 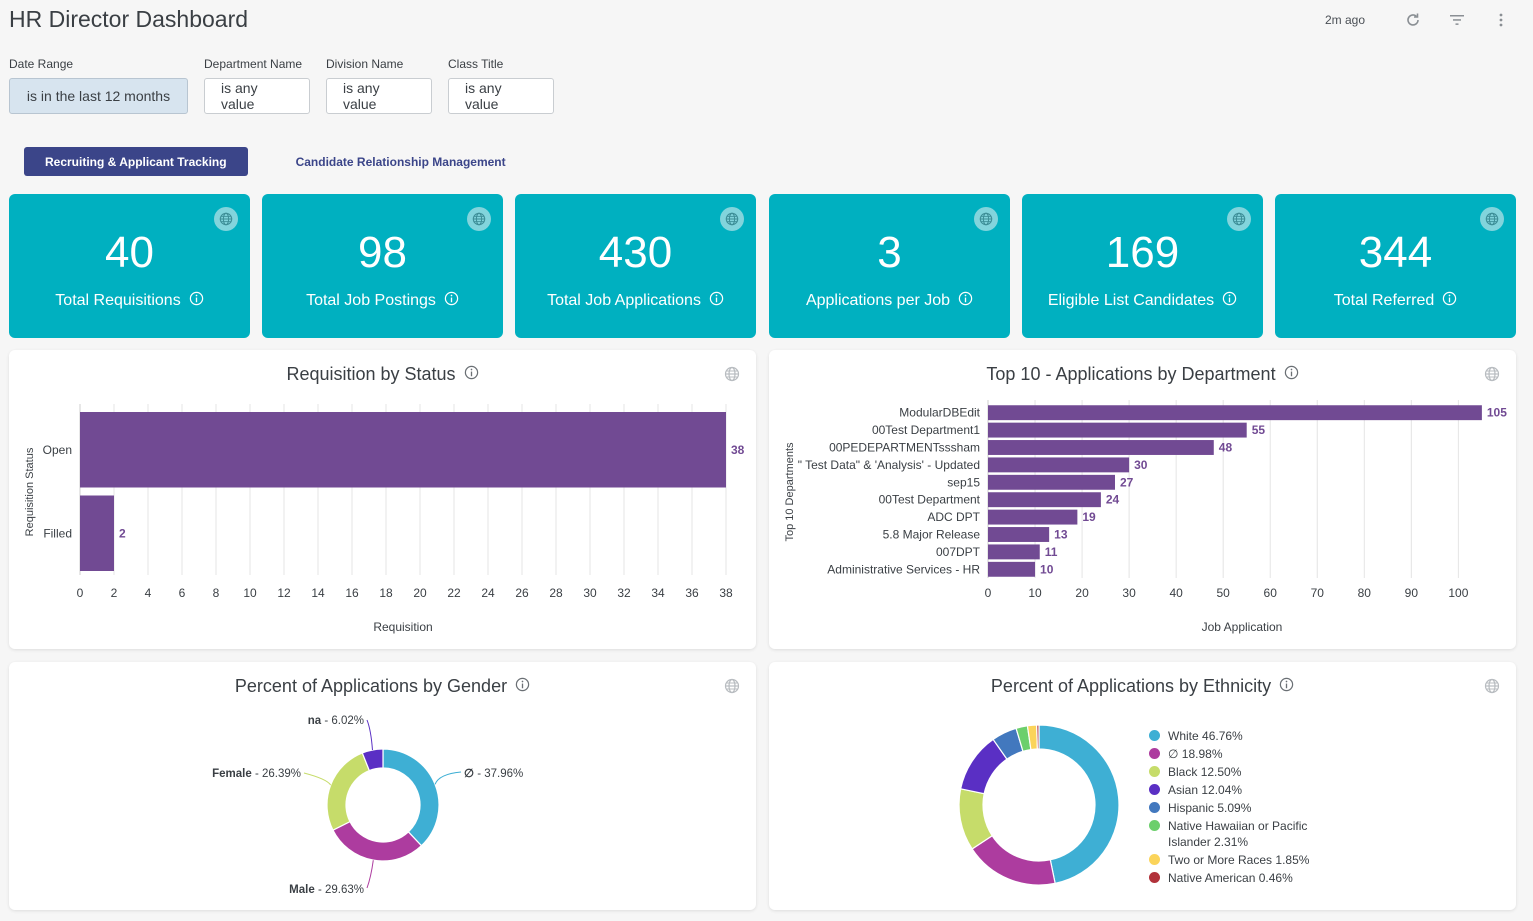 What do you see at coordinates (1222, 736) in the screenshot?
I see `legend-value: 46.76%` at bounding box center [1222, 736].